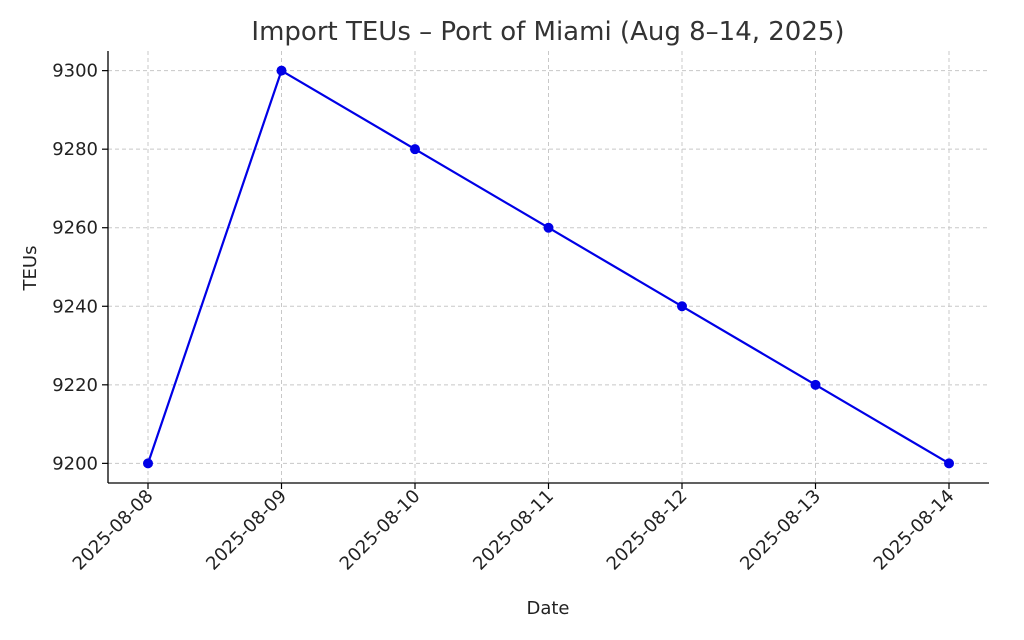 Image resolution: width=1024 pixels, height=640 pixels. Describe the element at coordinates (75, 71) in the screenshot. I see `y-tick-label: 9300` at that location.